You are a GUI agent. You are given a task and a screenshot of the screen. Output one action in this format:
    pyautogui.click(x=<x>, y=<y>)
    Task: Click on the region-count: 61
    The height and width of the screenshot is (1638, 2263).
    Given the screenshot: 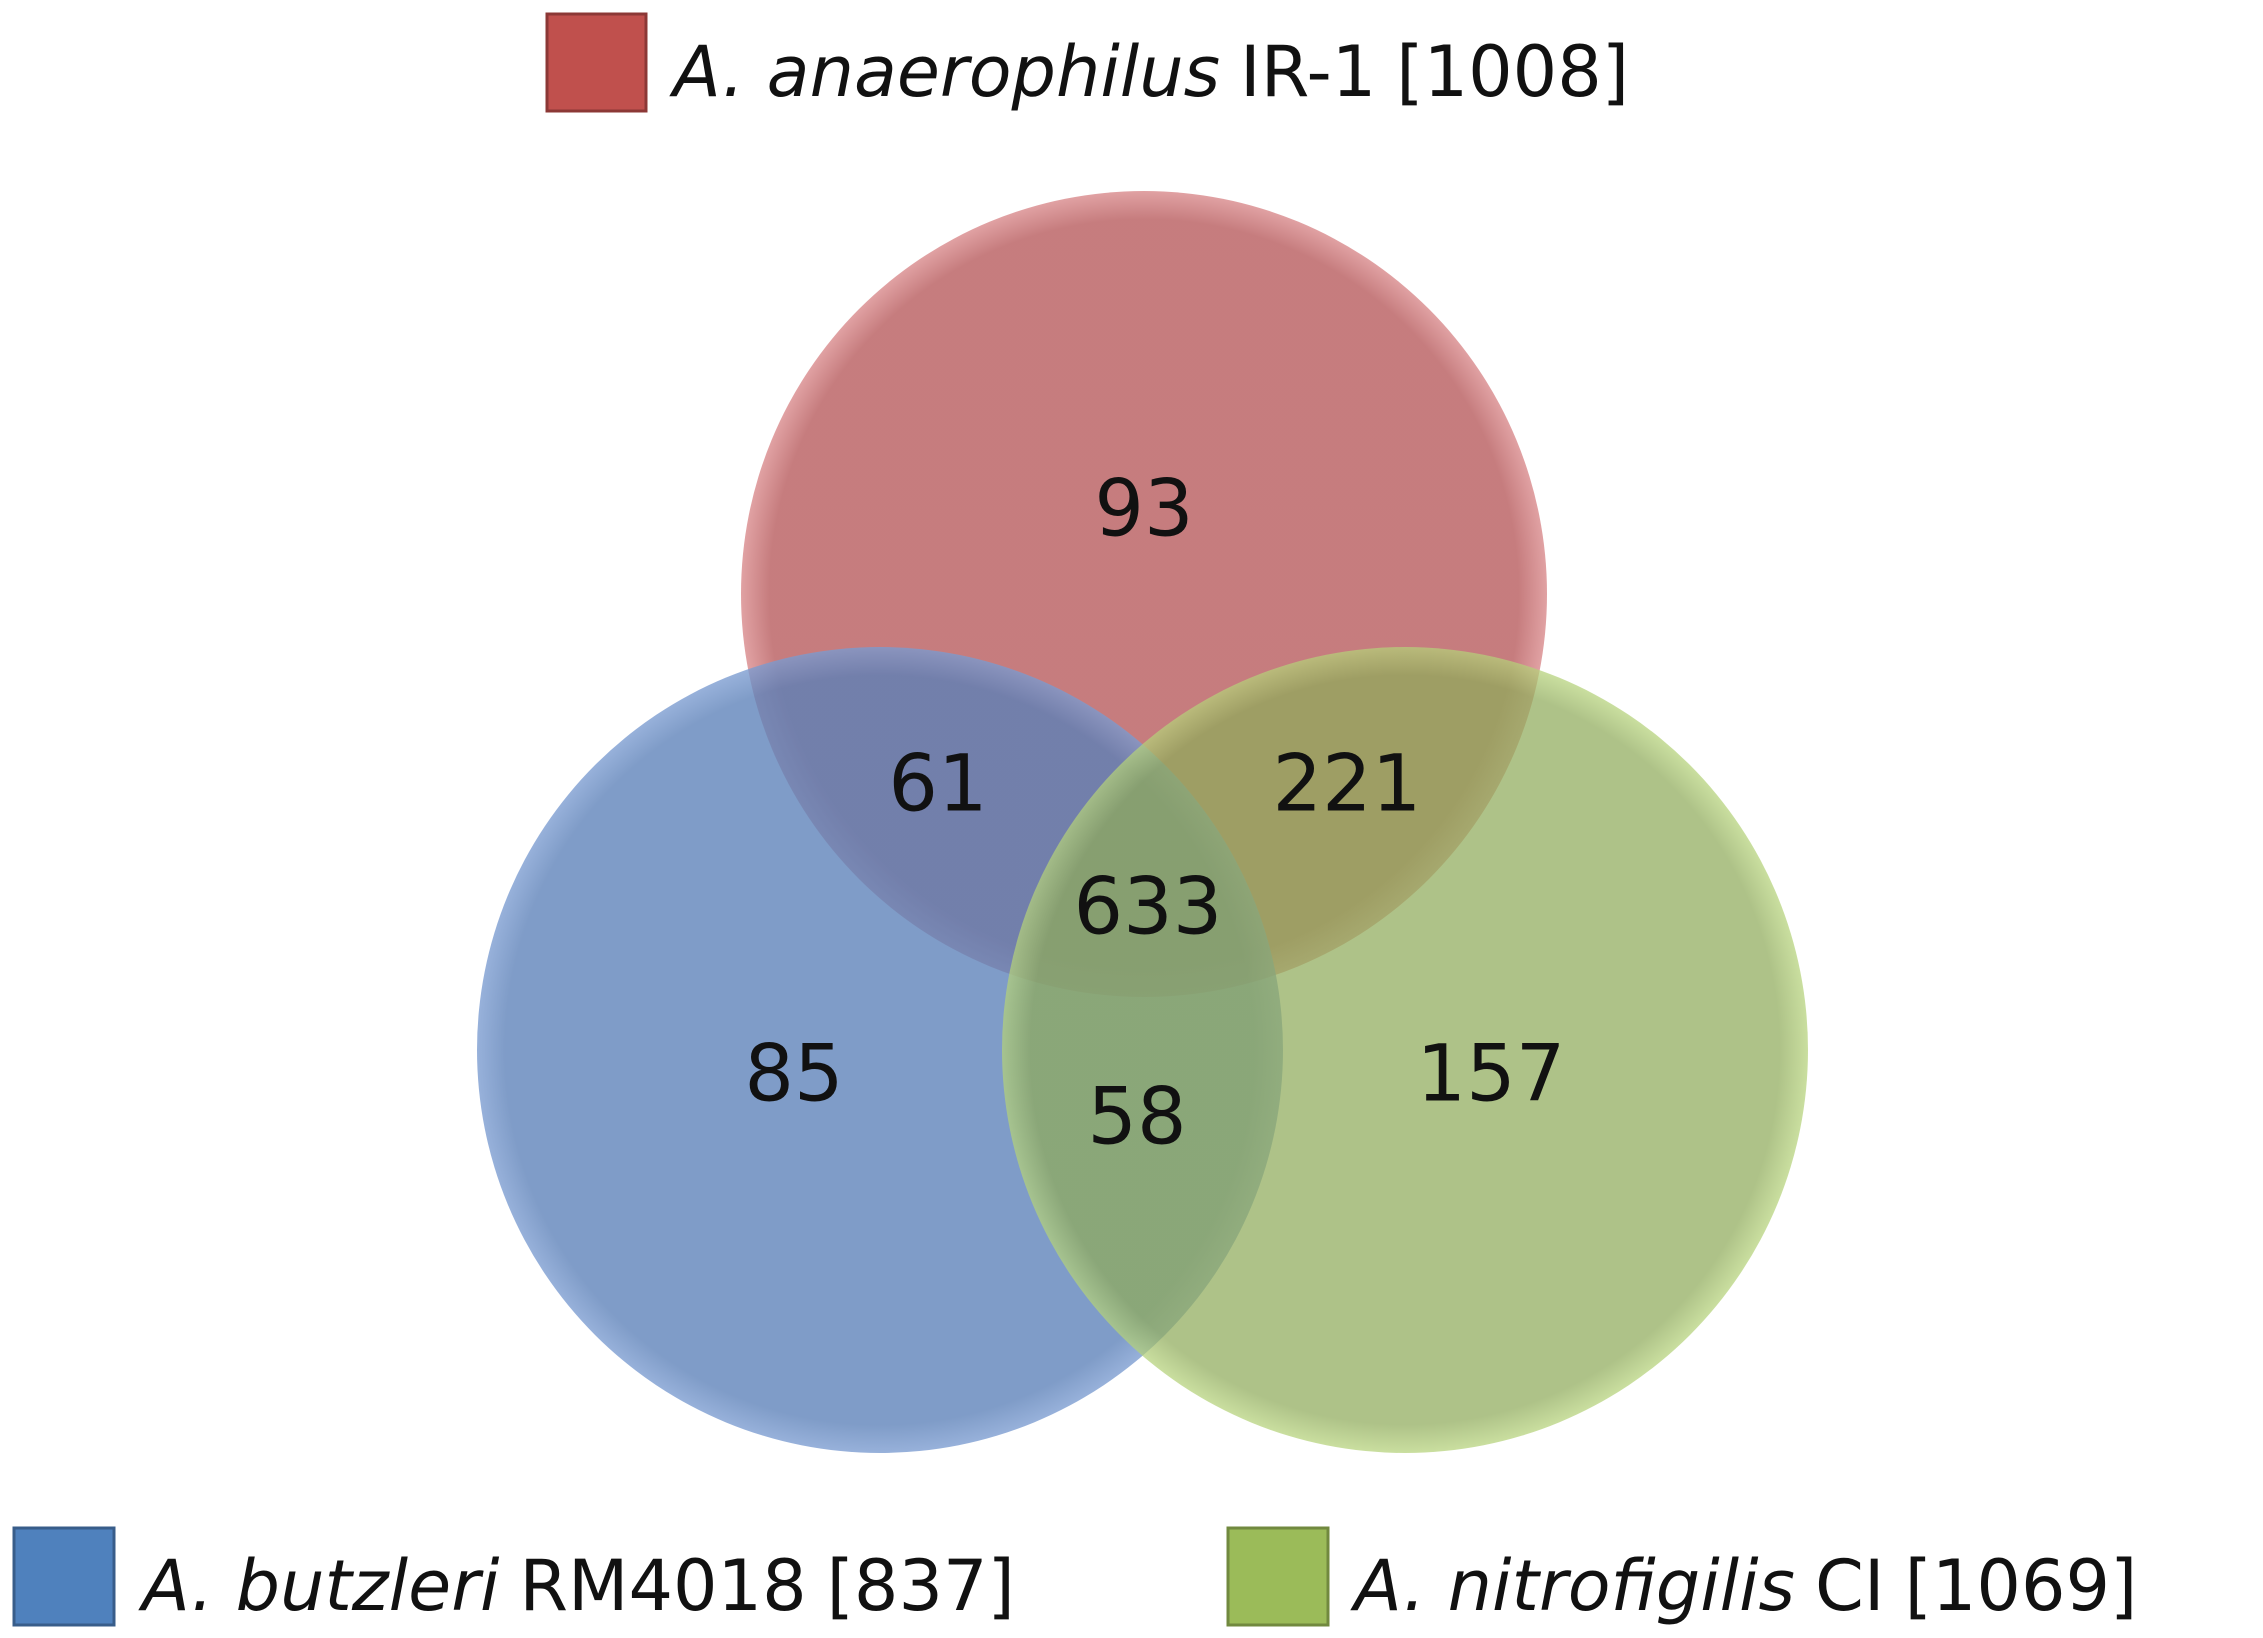 What is the action you would take?
    pyautogui.click(x=937, y=784)
    